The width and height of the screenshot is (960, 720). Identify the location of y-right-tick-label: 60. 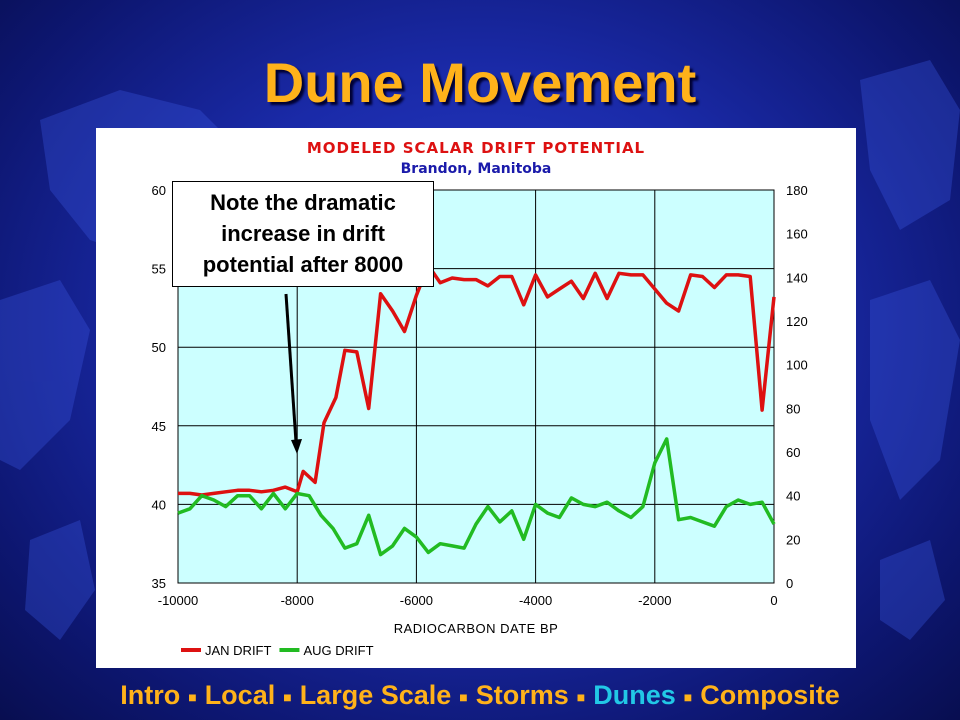
(793, 452).